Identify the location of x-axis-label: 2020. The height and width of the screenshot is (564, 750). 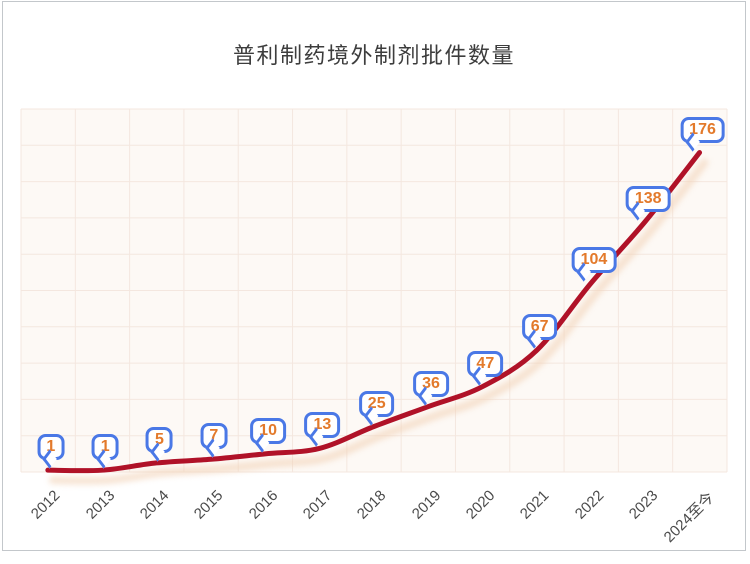
(480, 505).